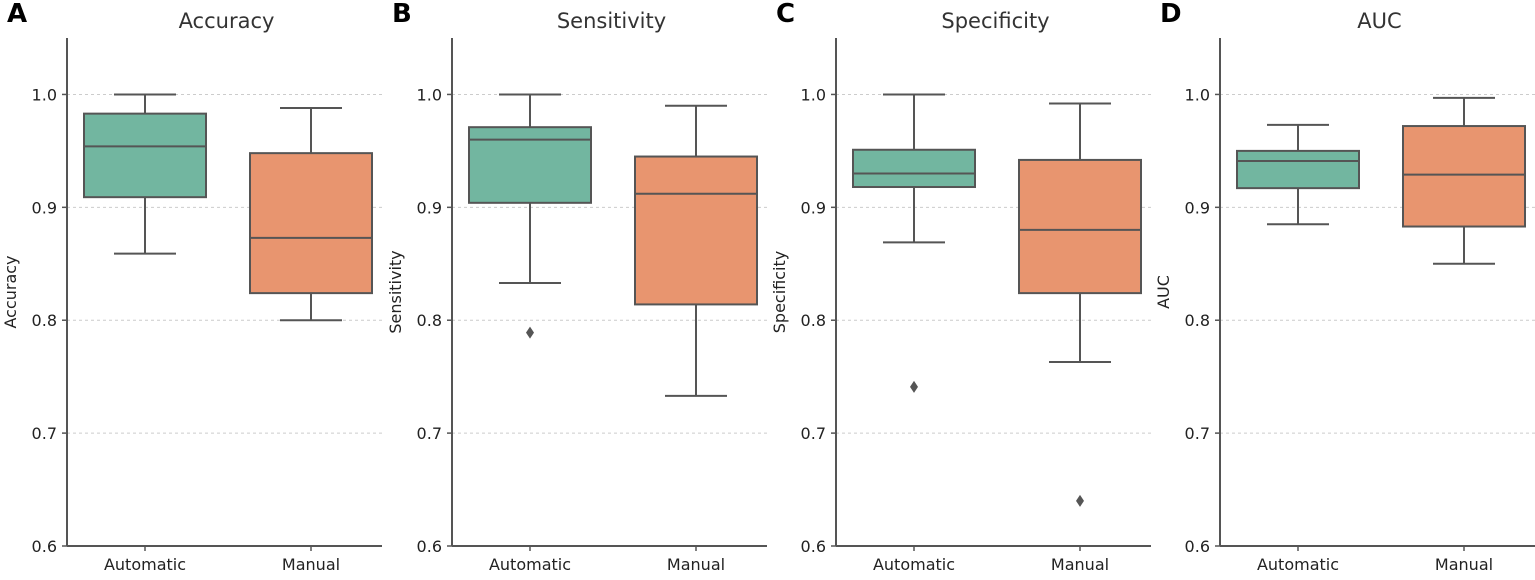 The width and height of the screenshot is (1535, 580). Describe the element at coordinates (402, 14) in the screenshot. I see `panel-letter: B` at that location.